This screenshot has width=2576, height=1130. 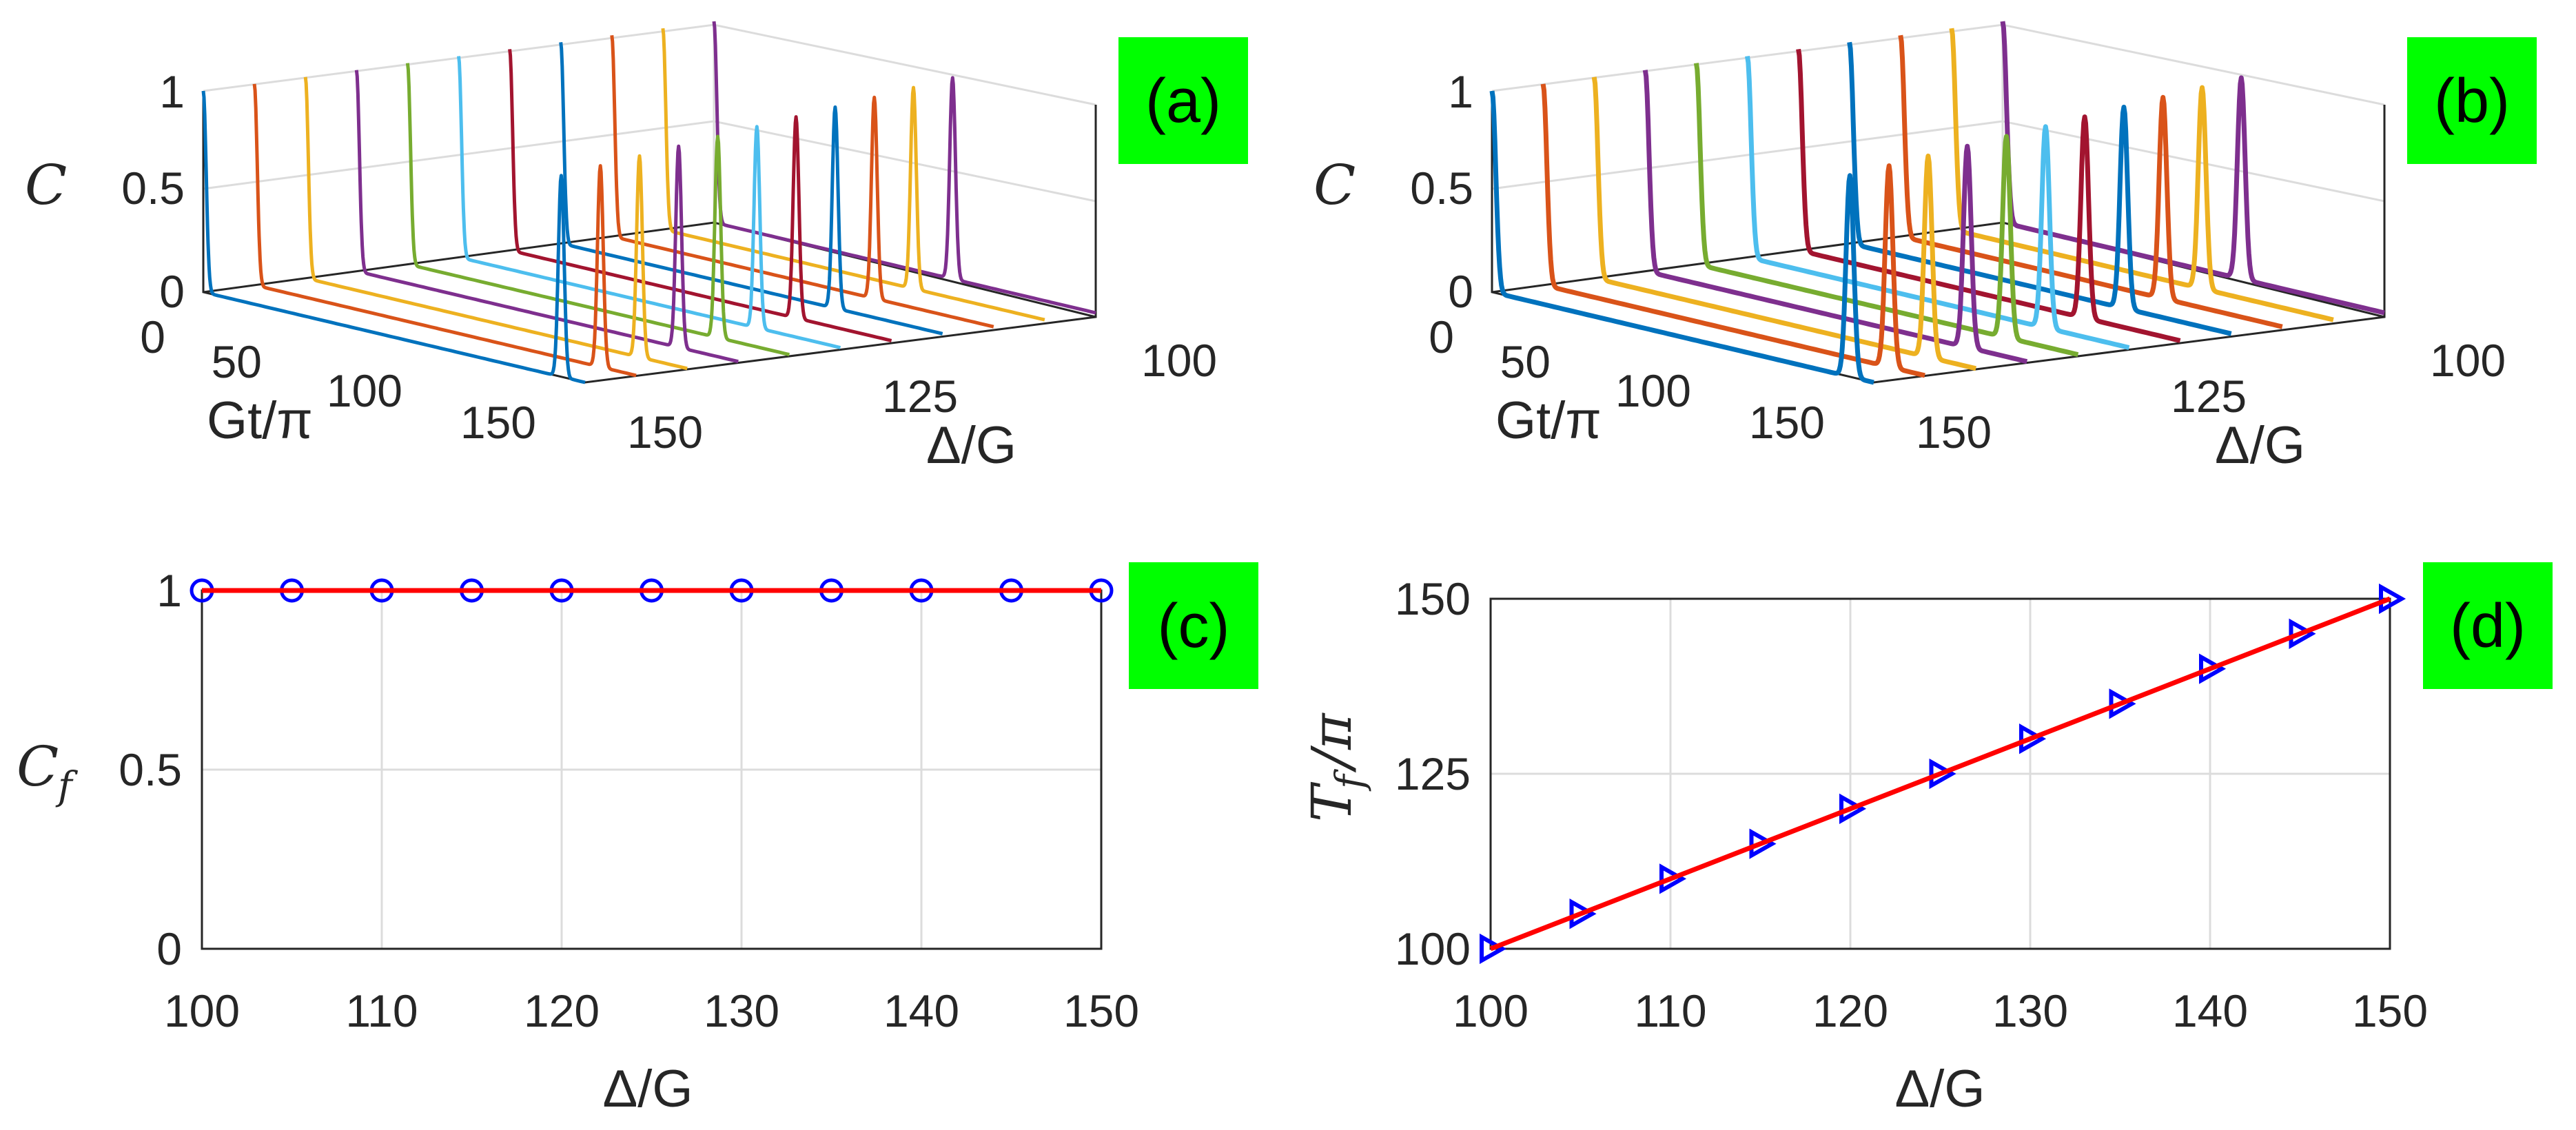 I want to click on panel-a-z-tick-05: 0.5, so click(x=153, y=188).